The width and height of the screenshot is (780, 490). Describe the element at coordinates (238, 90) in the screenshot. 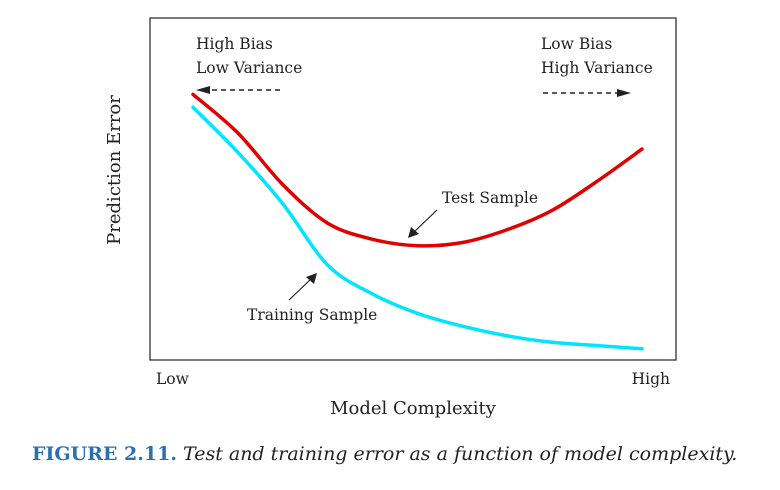

I see `left-dashed-arrow` at that location.